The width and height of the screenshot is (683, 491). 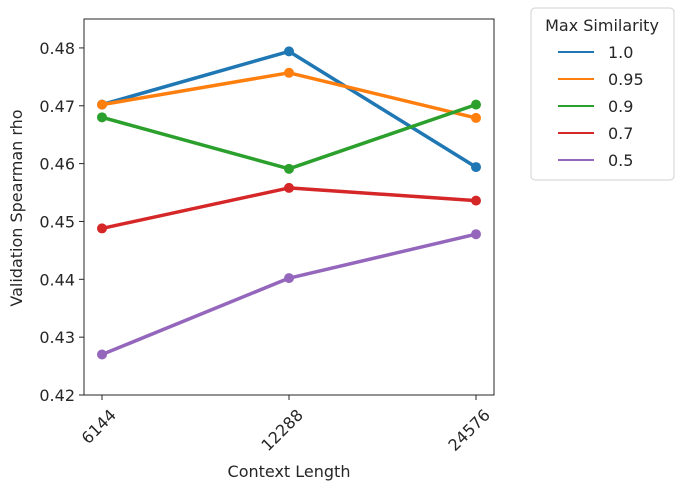 I want to click on x-tick-label: 6144, so click(x=99, y=426).